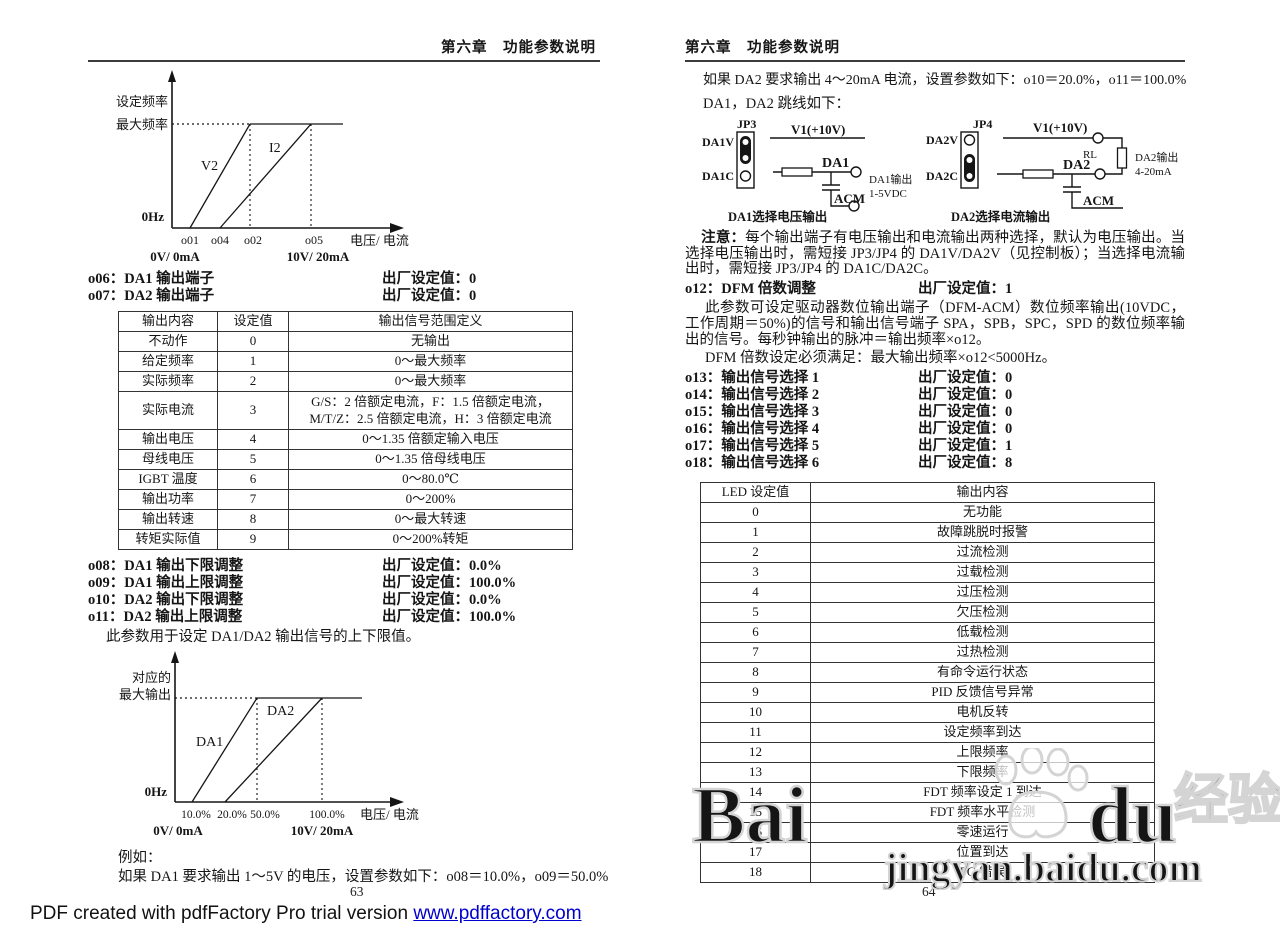  What do you see at coordinates (755, 592) in the screenshot?
I see `table-cell: 4` at bounding box center [755, 592].